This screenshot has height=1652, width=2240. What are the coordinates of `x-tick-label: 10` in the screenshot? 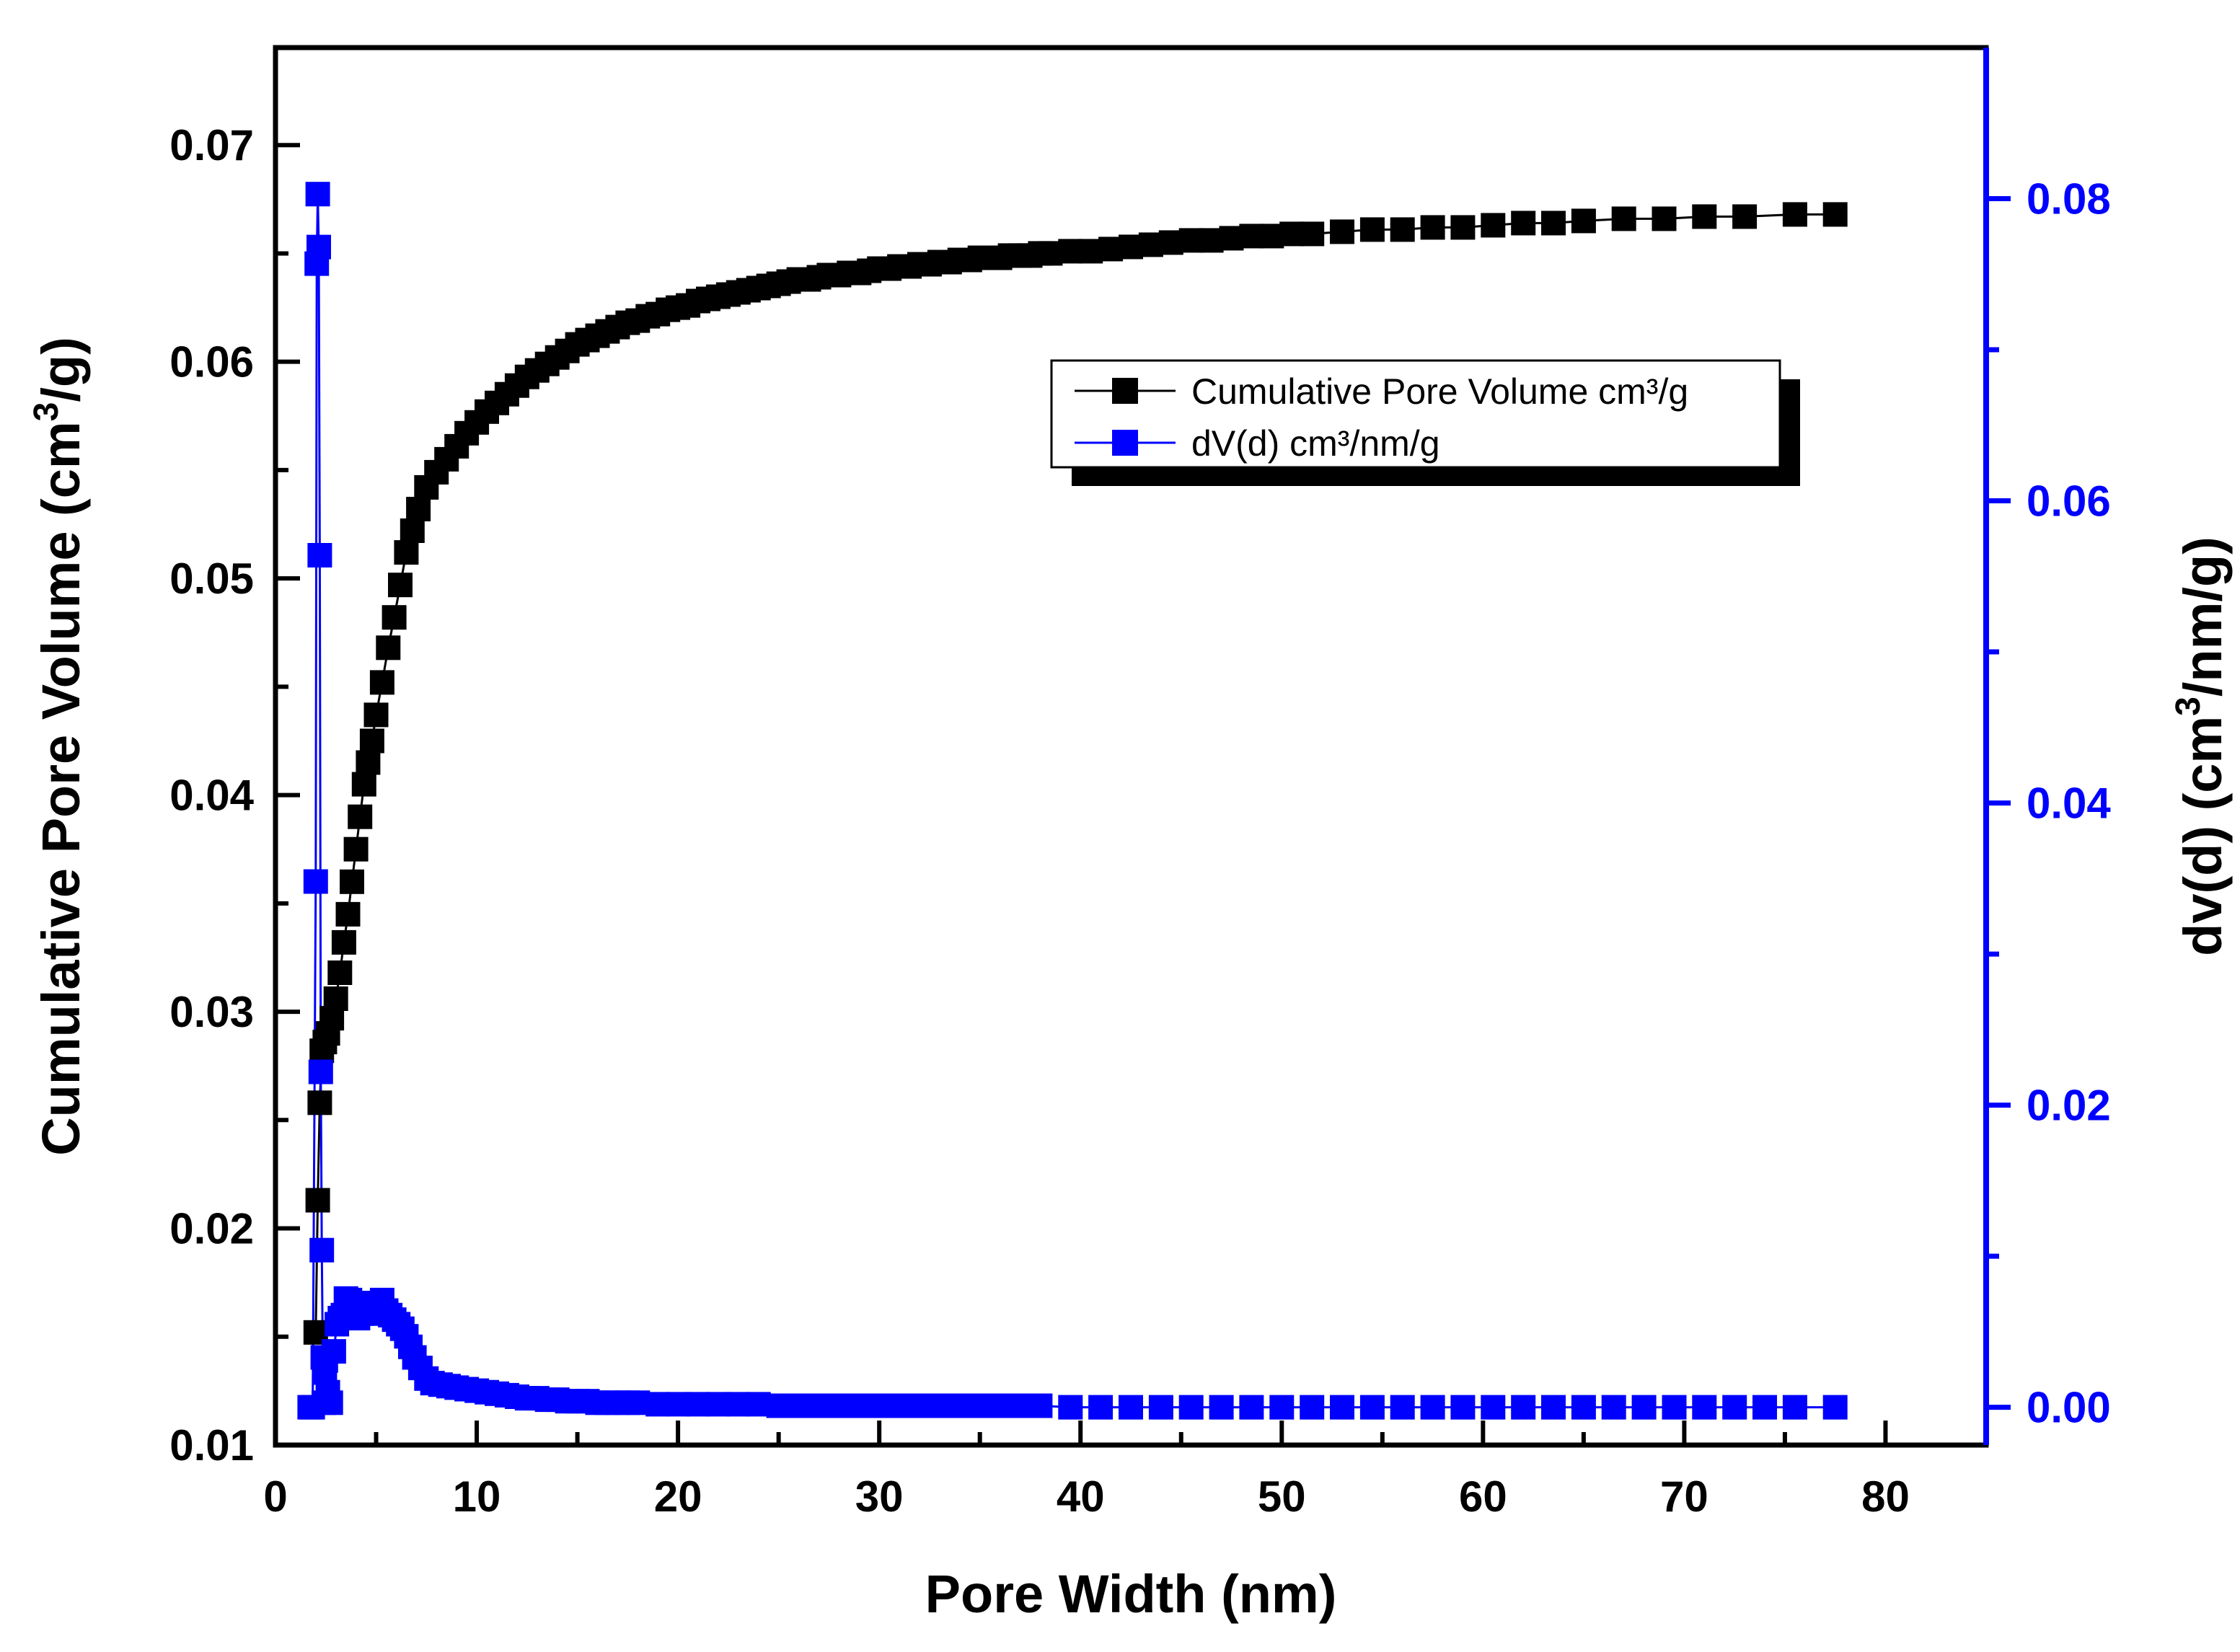 It's located at (477, 1497).